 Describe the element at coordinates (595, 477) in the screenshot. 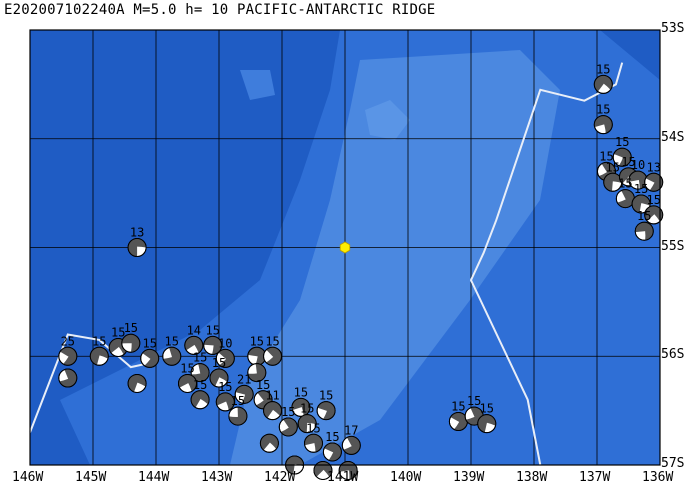

I see `lon-label: 137W` at that location.